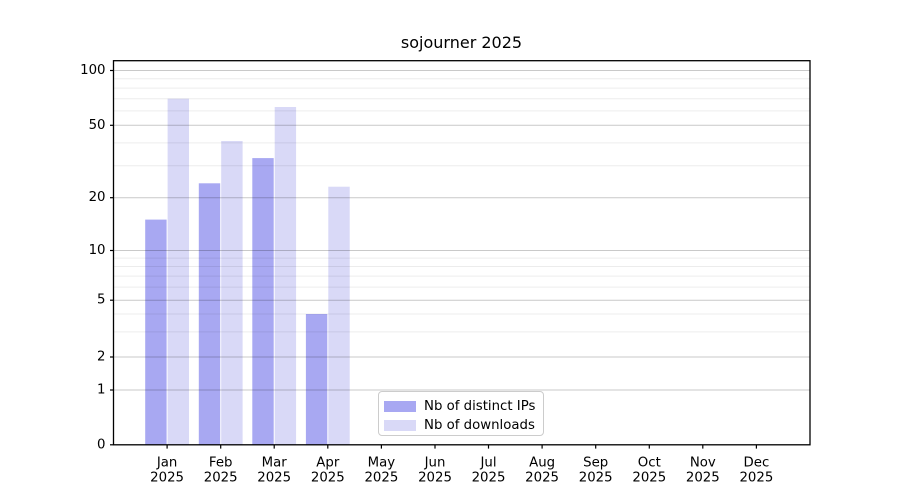 This screenshot has width=900, height=500. I want to click on legend-swatch-downloads, so click(400, 425).